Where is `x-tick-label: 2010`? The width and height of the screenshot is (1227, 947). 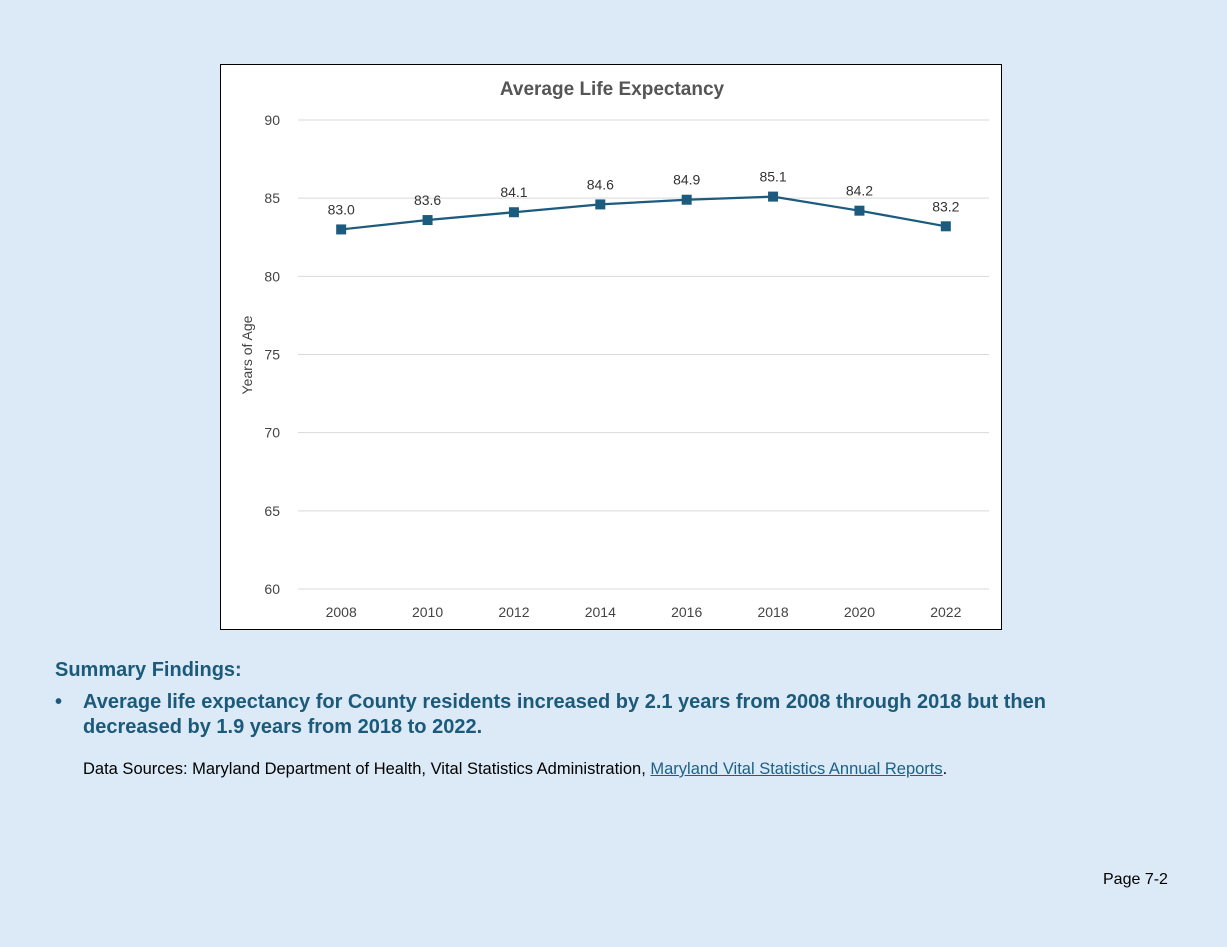 x-tick-label: 2010 is located at coordinates (427, 612).